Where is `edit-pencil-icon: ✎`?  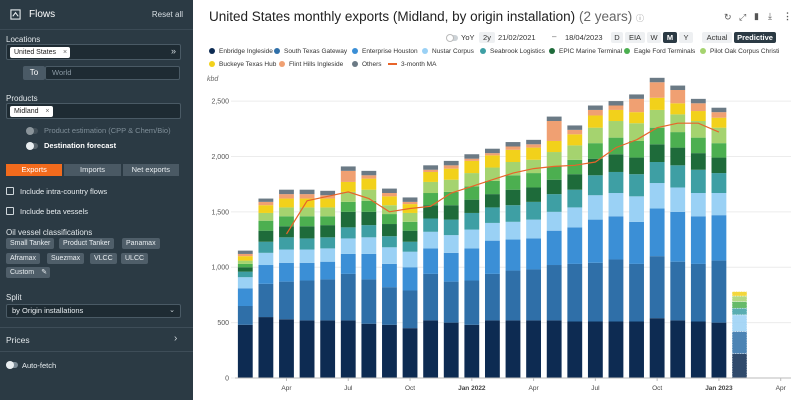
edit-pencil-icon: ✎ is located at coordinates (44, 272).